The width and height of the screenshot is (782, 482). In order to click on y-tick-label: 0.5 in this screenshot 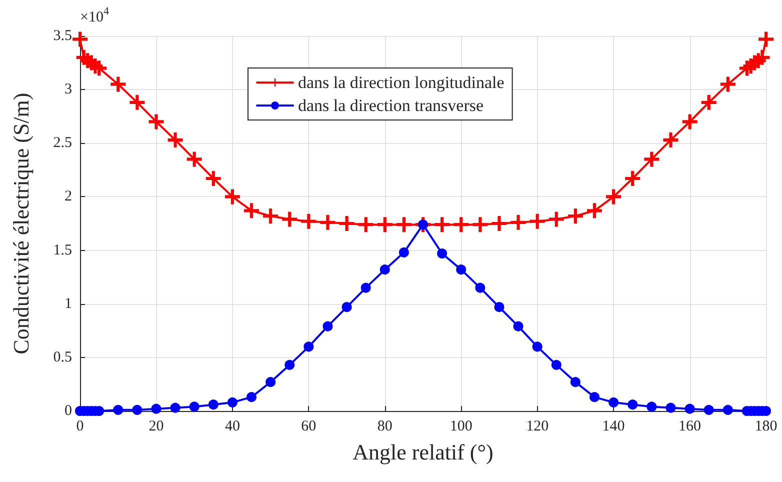, I will do `click(62, 357)`.